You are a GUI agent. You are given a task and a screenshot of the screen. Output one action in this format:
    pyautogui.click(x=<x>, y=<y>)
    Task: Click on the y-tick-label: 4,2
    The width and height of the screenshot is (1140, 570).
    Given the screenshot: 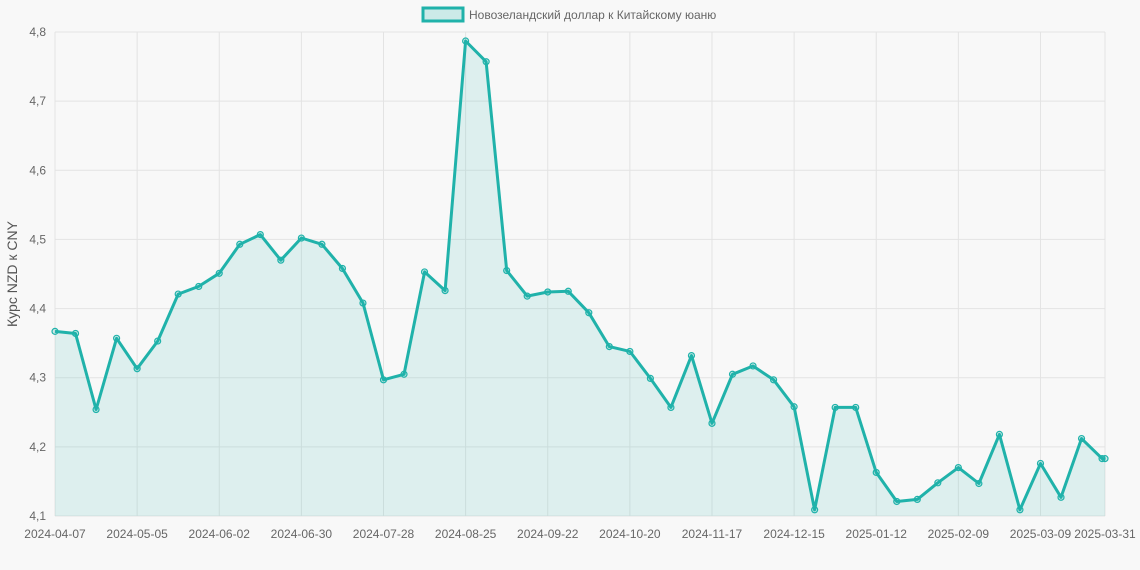 What is the action you would take?
    pyautogui.click(x=37, y=447)
    